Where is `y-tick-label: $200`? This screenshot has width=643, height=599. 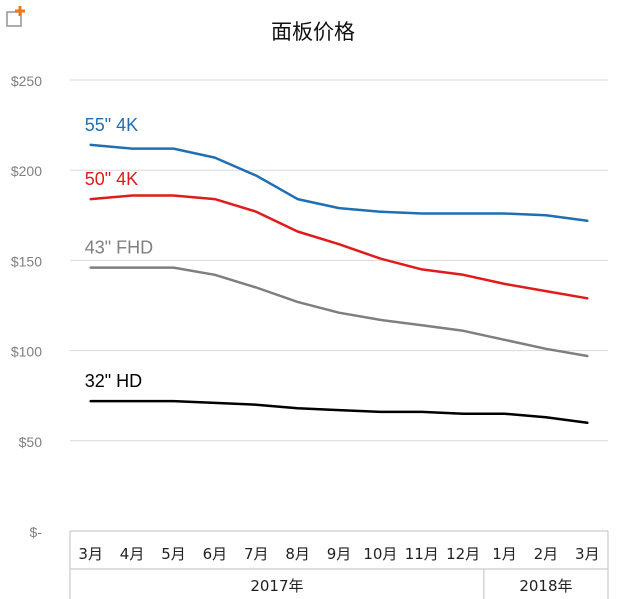
y-tick-label: $200 is located at coordinates (26, 171).